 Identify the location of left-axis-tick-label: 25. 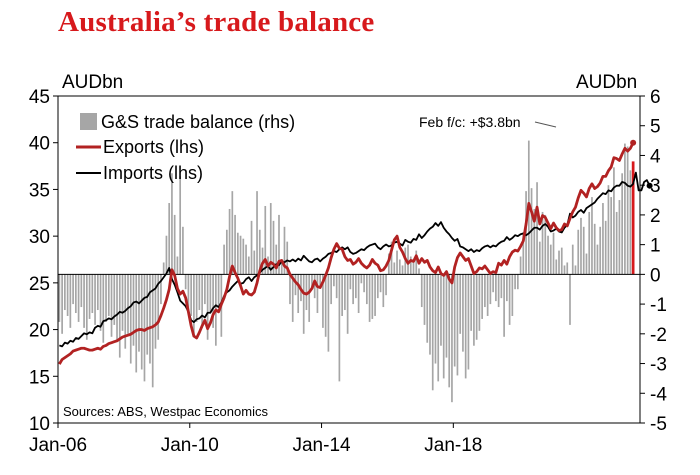
(39, 284).